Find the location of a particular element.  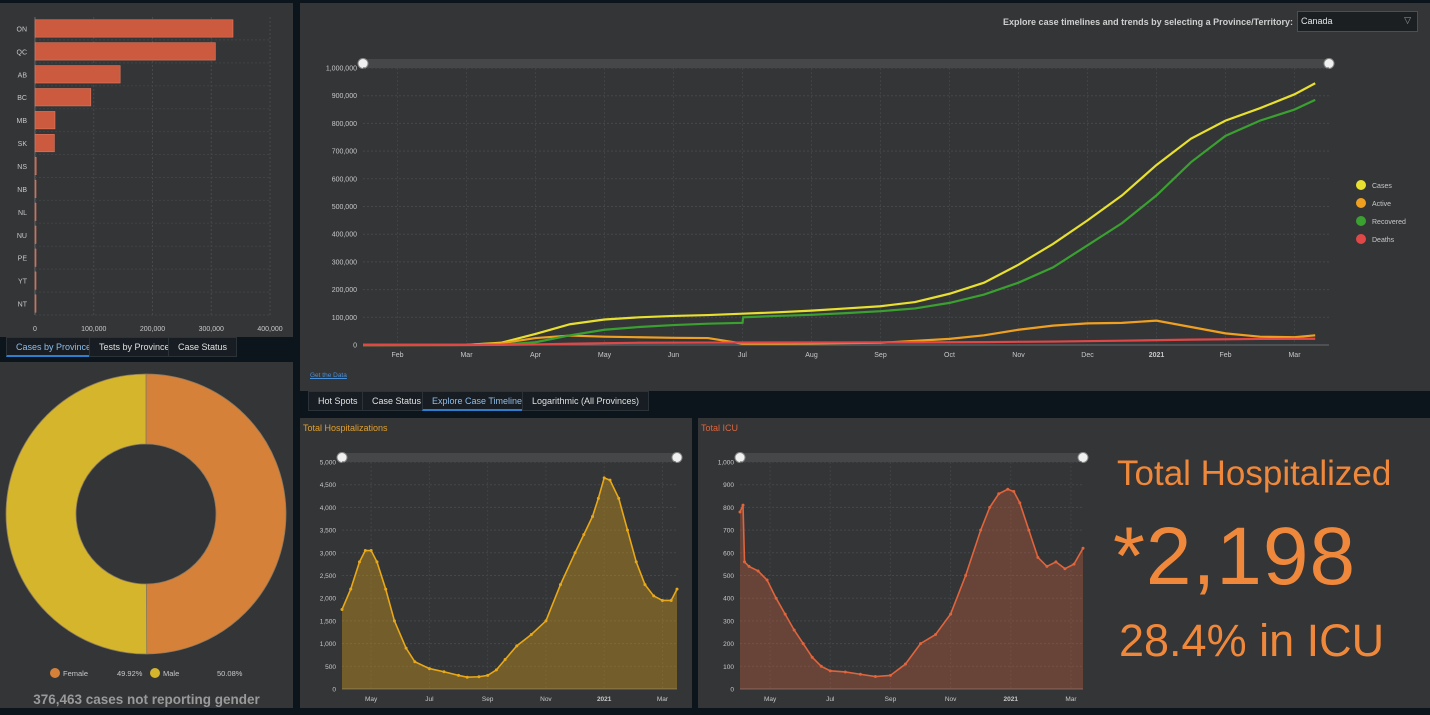

x-tick-label: 100,000 is located at coordinates (93, 329).